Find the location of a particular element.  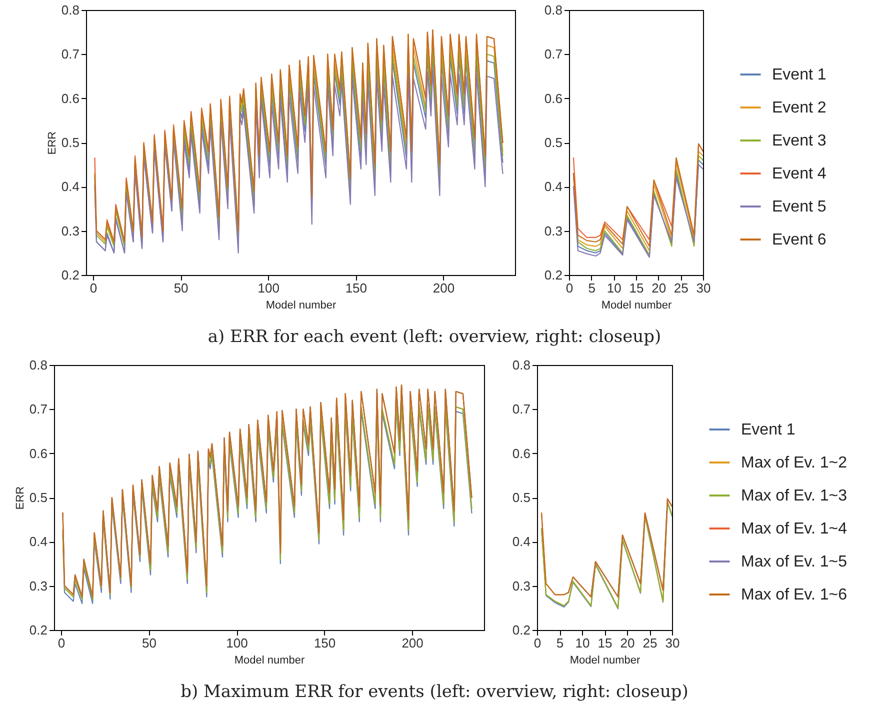

legend-label: Max of Ev. 1~4 is located at coordinates (794, 529).